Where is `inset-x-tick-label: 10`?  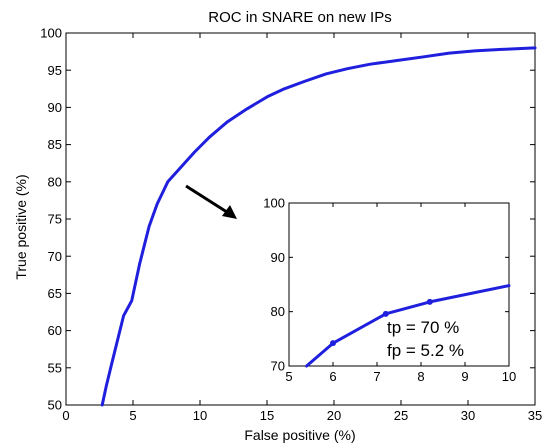
inset-x-tick-label: 10 is located at coordinates (509, 376).